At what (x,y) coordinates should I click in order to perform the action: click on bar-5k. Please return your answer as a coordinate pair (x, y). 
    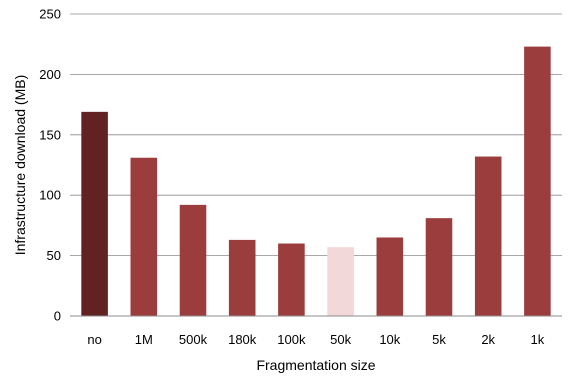
    Looking at the image, I should click on (439, 267).